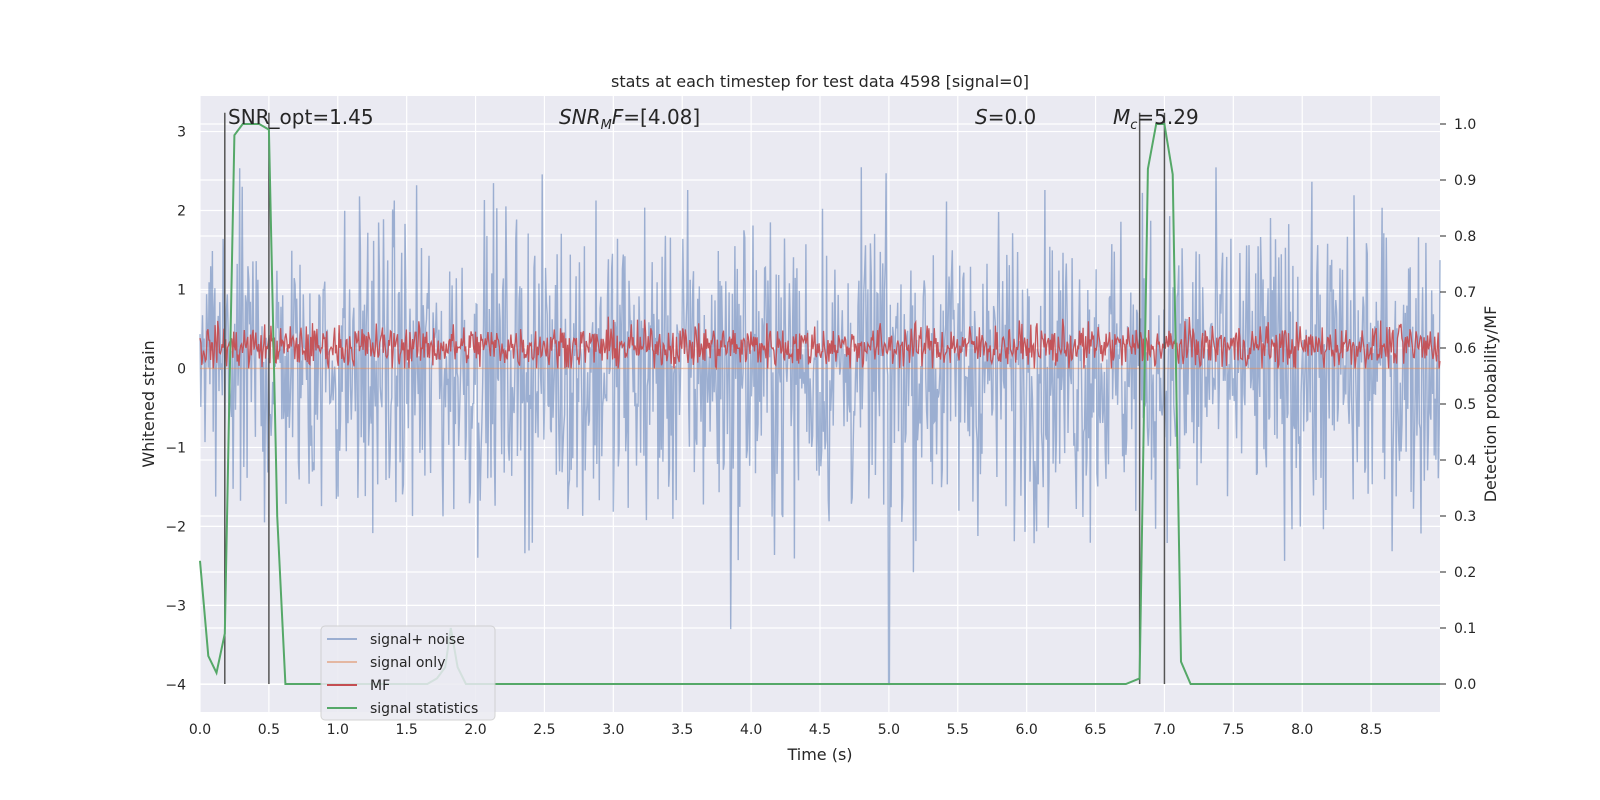 The height and width of the screenshot is (800, 1600). Describe the element at coordinates (175, 606) in the screenshot. I see `y-tick-label-1: −3` at that location.